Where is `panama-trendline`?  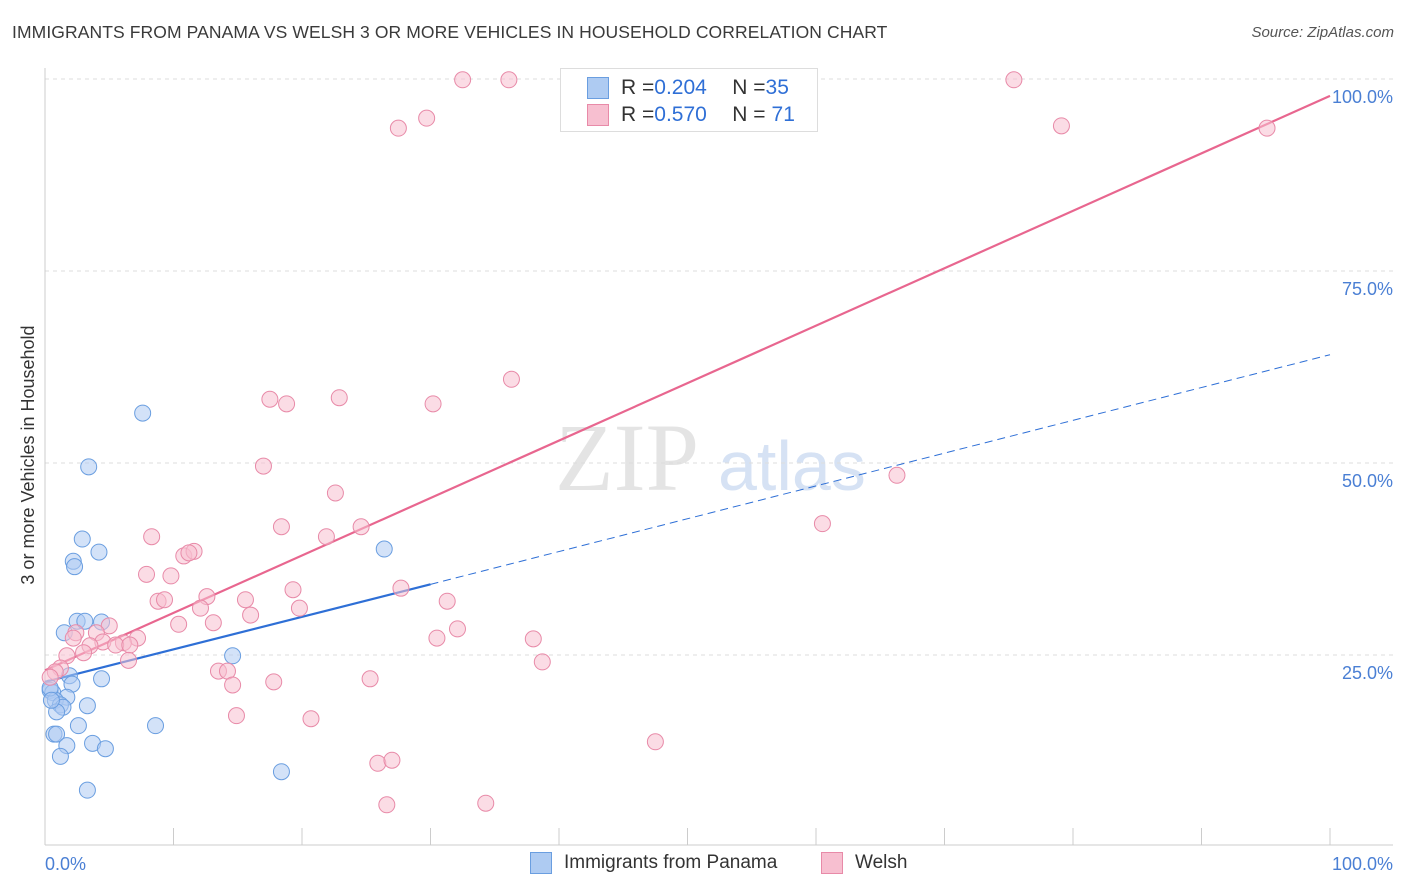
panama-trendline is located at coordinates (237, 633).